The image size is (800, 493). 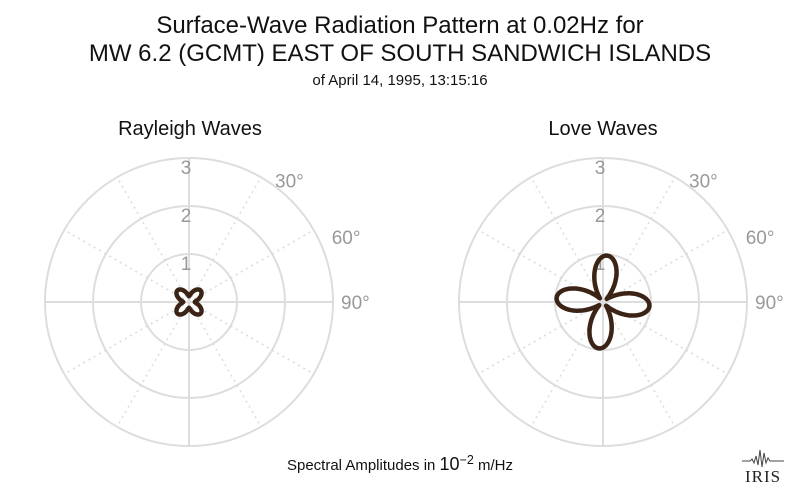 What do you see at coordinates (400, 80) in the screenshot?
I see `chart-subtitle: of April 14, 1995, 13:15:16` at bounding box center [400, 80].